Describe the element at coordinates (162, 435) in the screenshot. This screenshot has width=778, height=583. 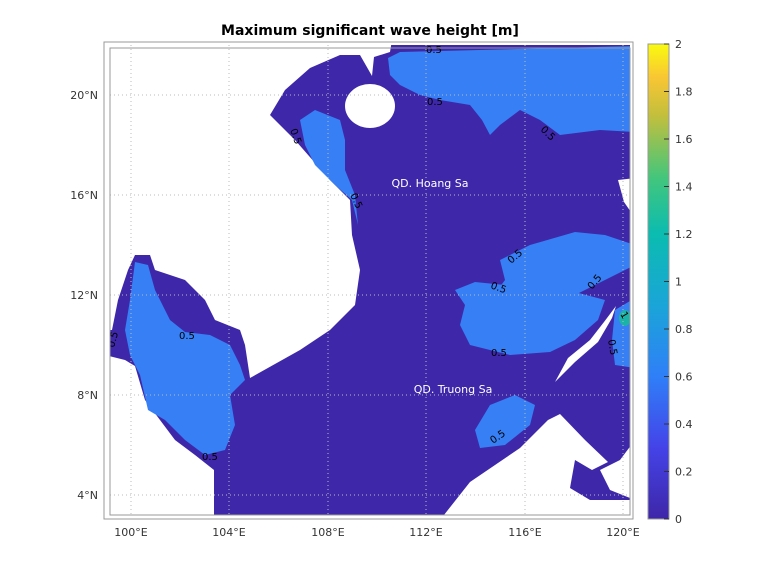
I see `land-malay-peninsula` at that location.